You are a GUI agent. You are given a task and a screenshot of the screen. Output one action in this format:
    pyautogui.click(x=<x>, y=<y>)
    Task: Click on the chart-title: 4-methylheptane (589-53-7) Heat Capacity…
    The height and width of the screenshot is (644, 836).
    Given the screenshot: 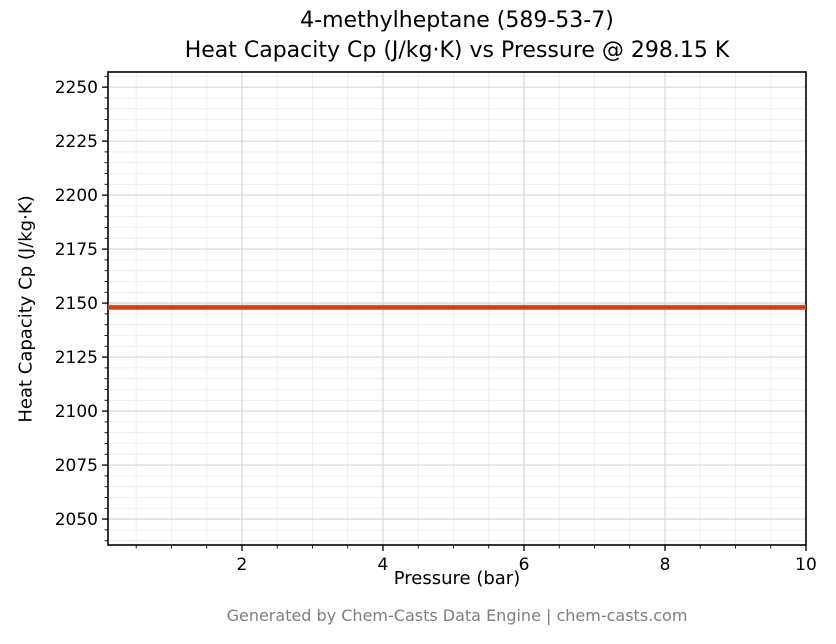 What is the action you would take?
    pyautogui.click(x=457, y=36)
    